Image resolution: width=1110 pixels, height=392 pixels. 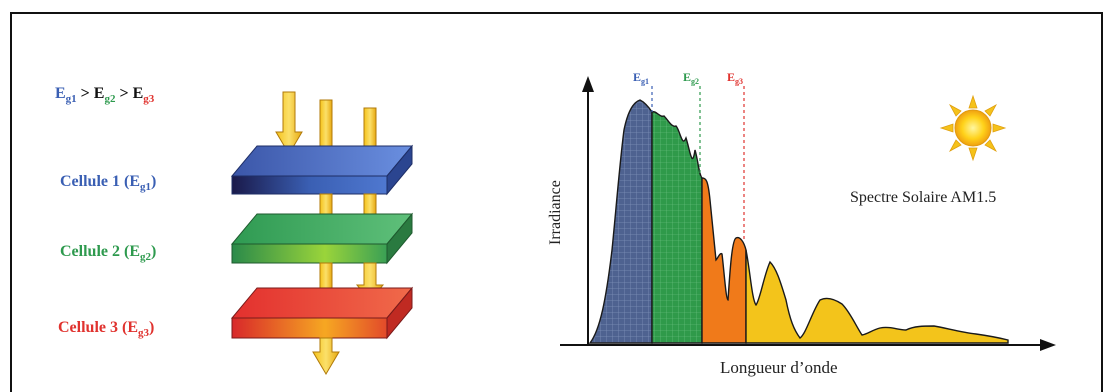 What do you see at coordinates (289, 123) in the screenshot?
I see `arrow-down-icon` at bounding box center [289, 123].